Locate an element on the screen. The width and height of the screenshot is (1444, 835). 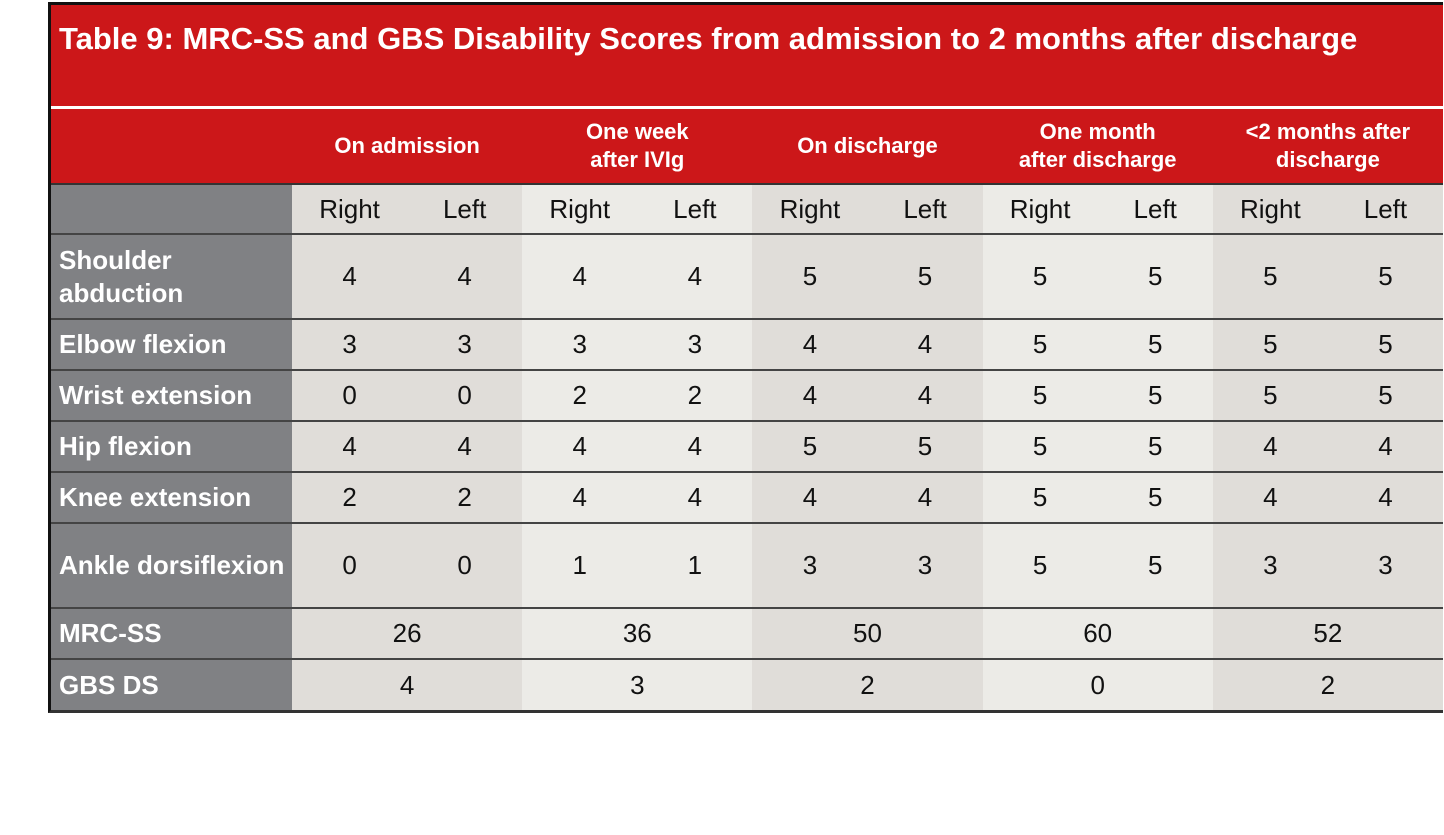
summary-cell: 36 is located at coordinates (637, 634).